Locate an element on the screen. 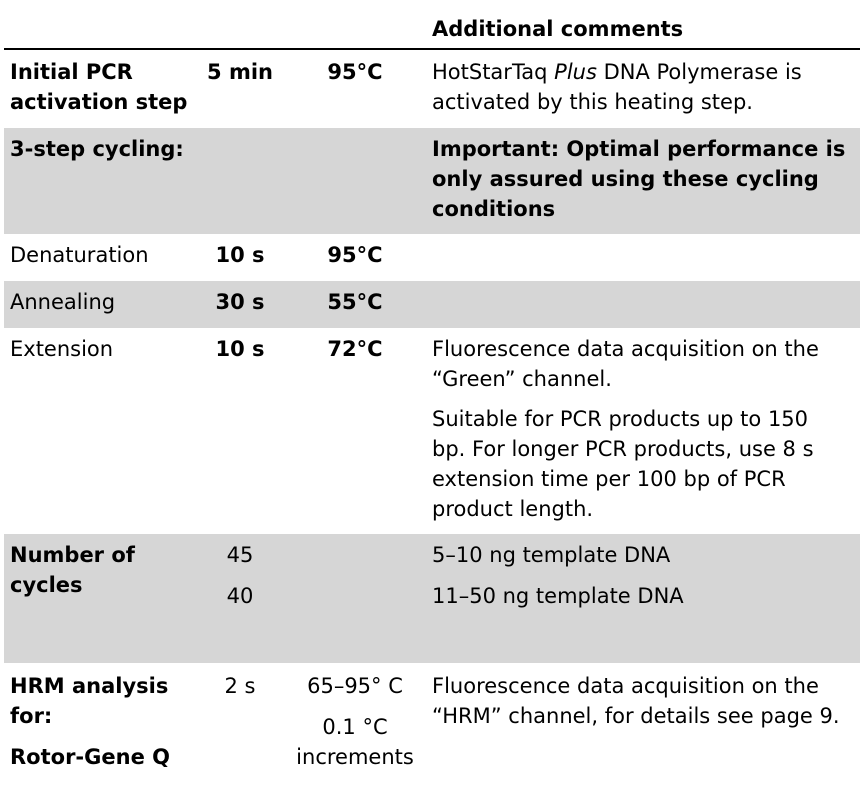 This screenshot has width=864, height=789. cycling-label: 3-step cycling: is located at coordinates (97, 149).